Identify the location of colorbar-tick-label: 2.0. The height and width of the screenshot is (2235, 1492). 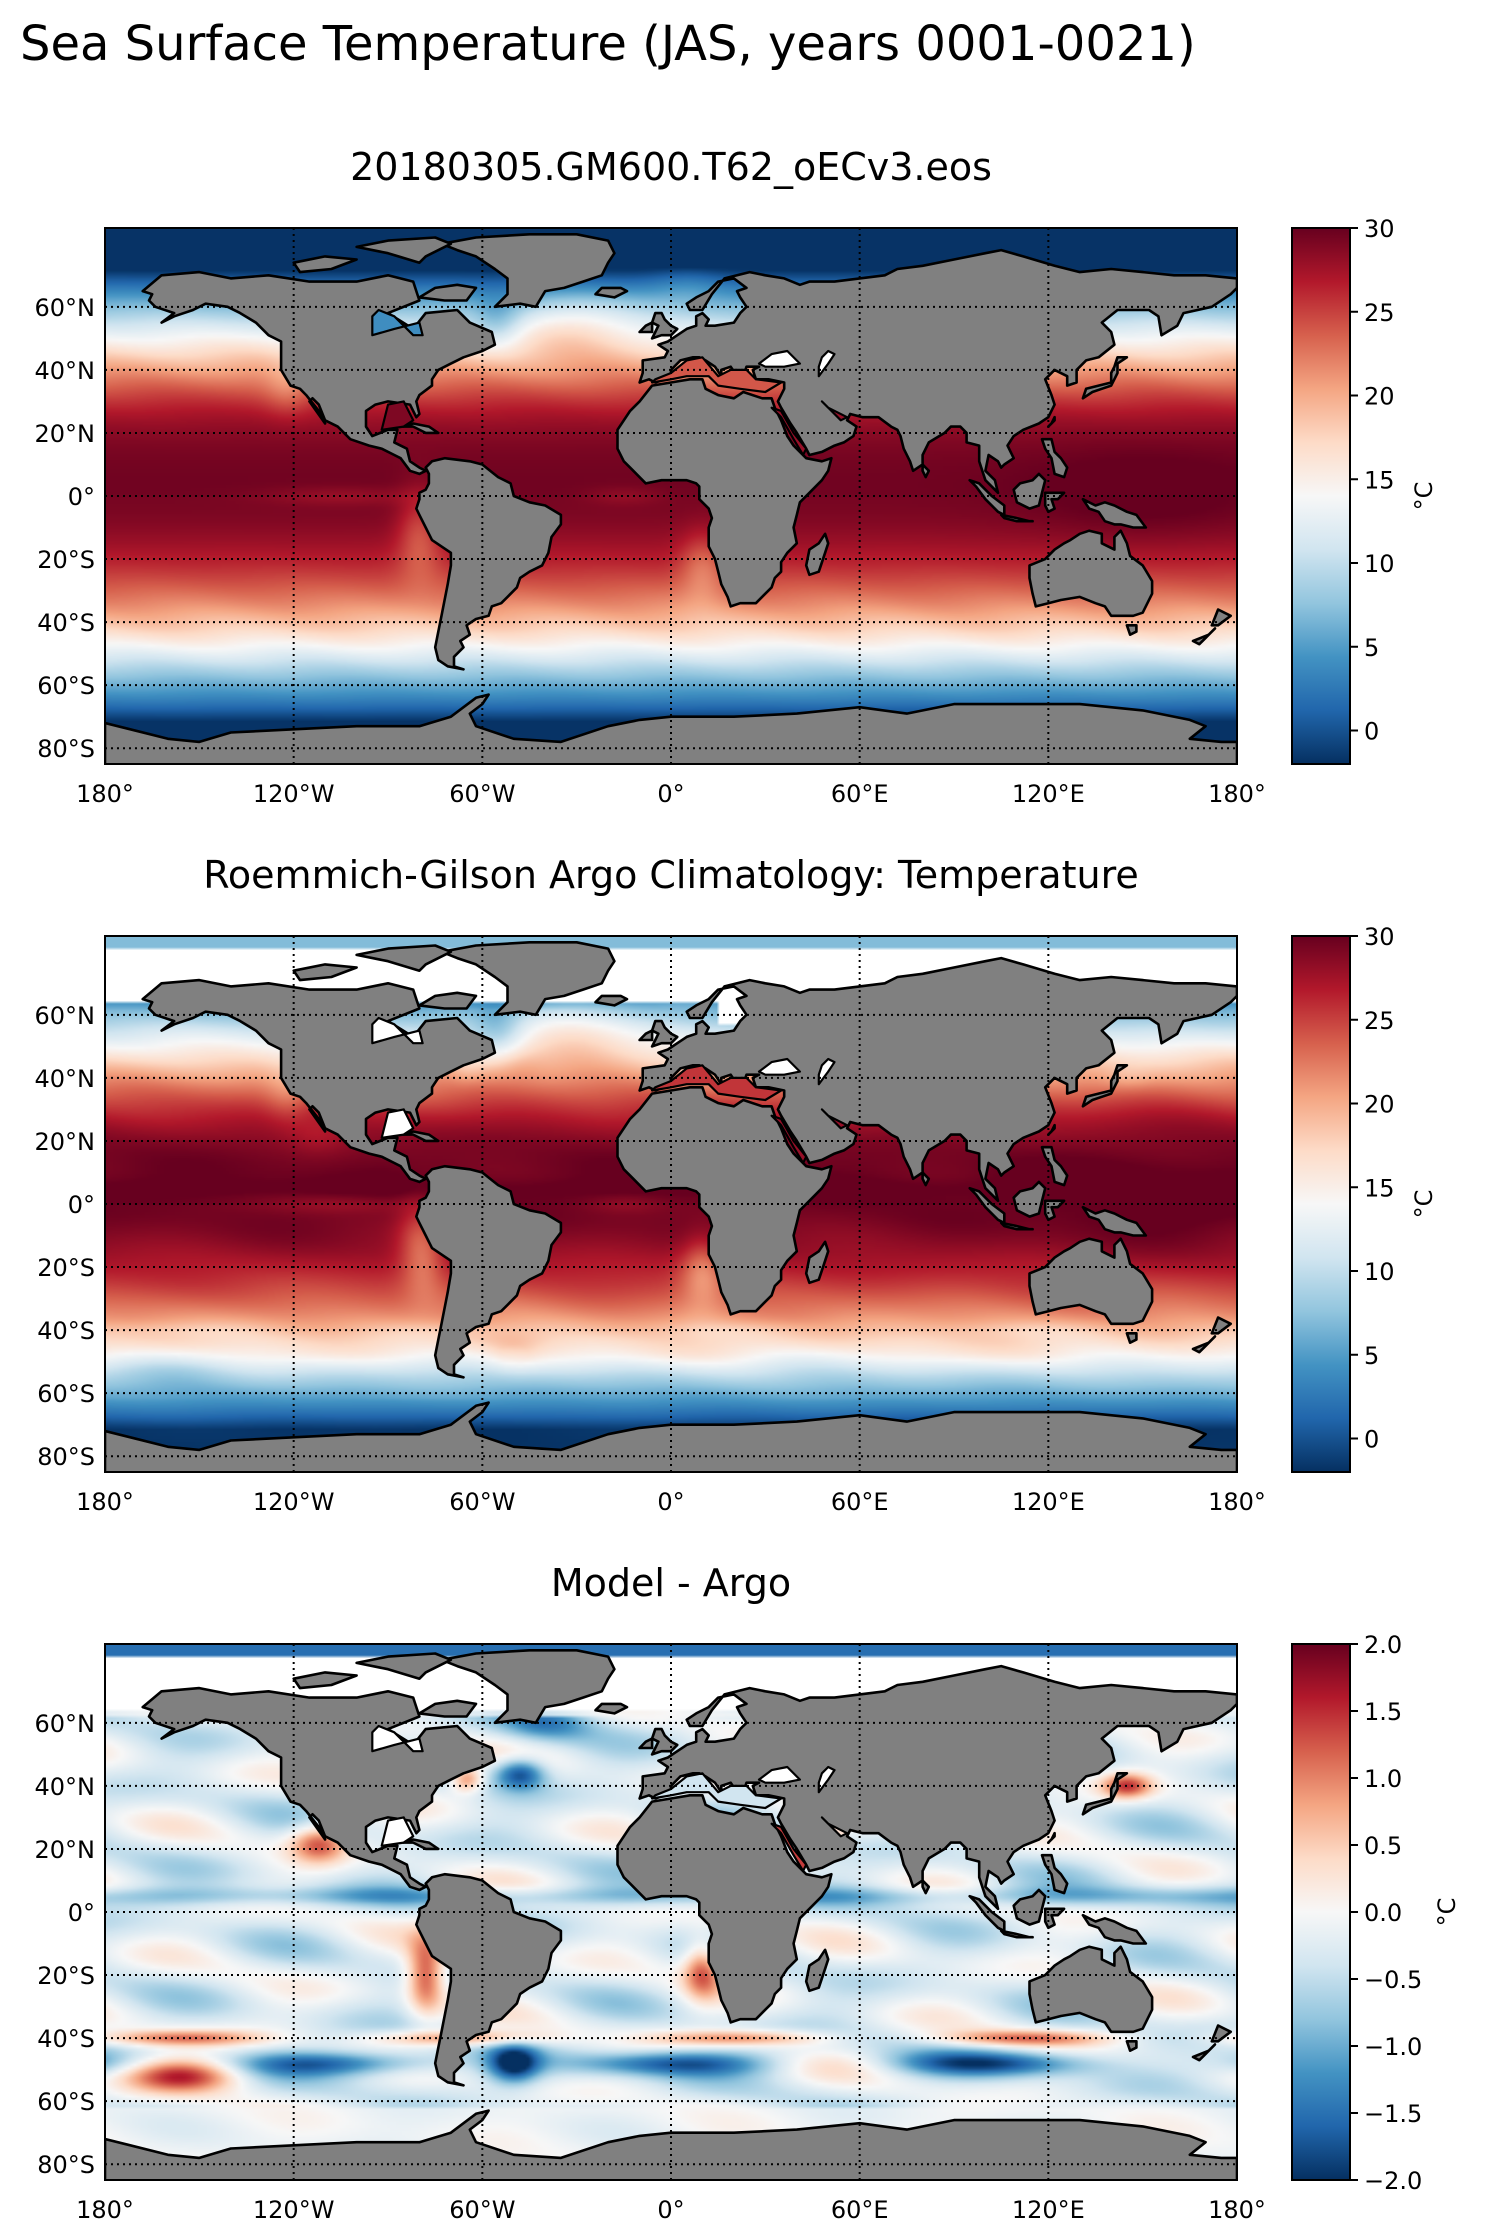
(1383, 1645).